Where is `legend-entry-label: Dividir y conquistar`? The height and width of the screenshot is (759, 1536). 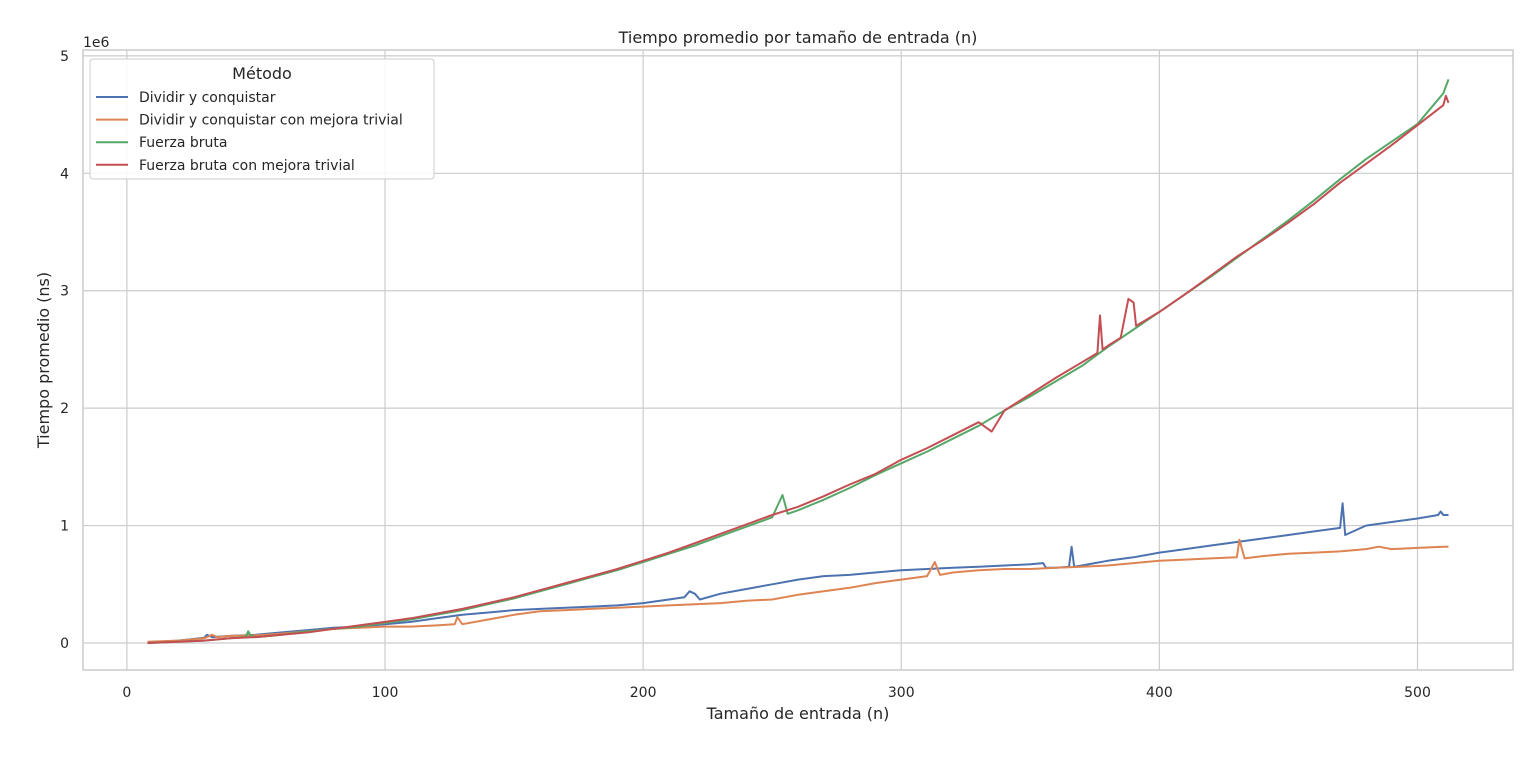 legend-entry-label: Dividir y conquistar is located at coordinates (207, 98).